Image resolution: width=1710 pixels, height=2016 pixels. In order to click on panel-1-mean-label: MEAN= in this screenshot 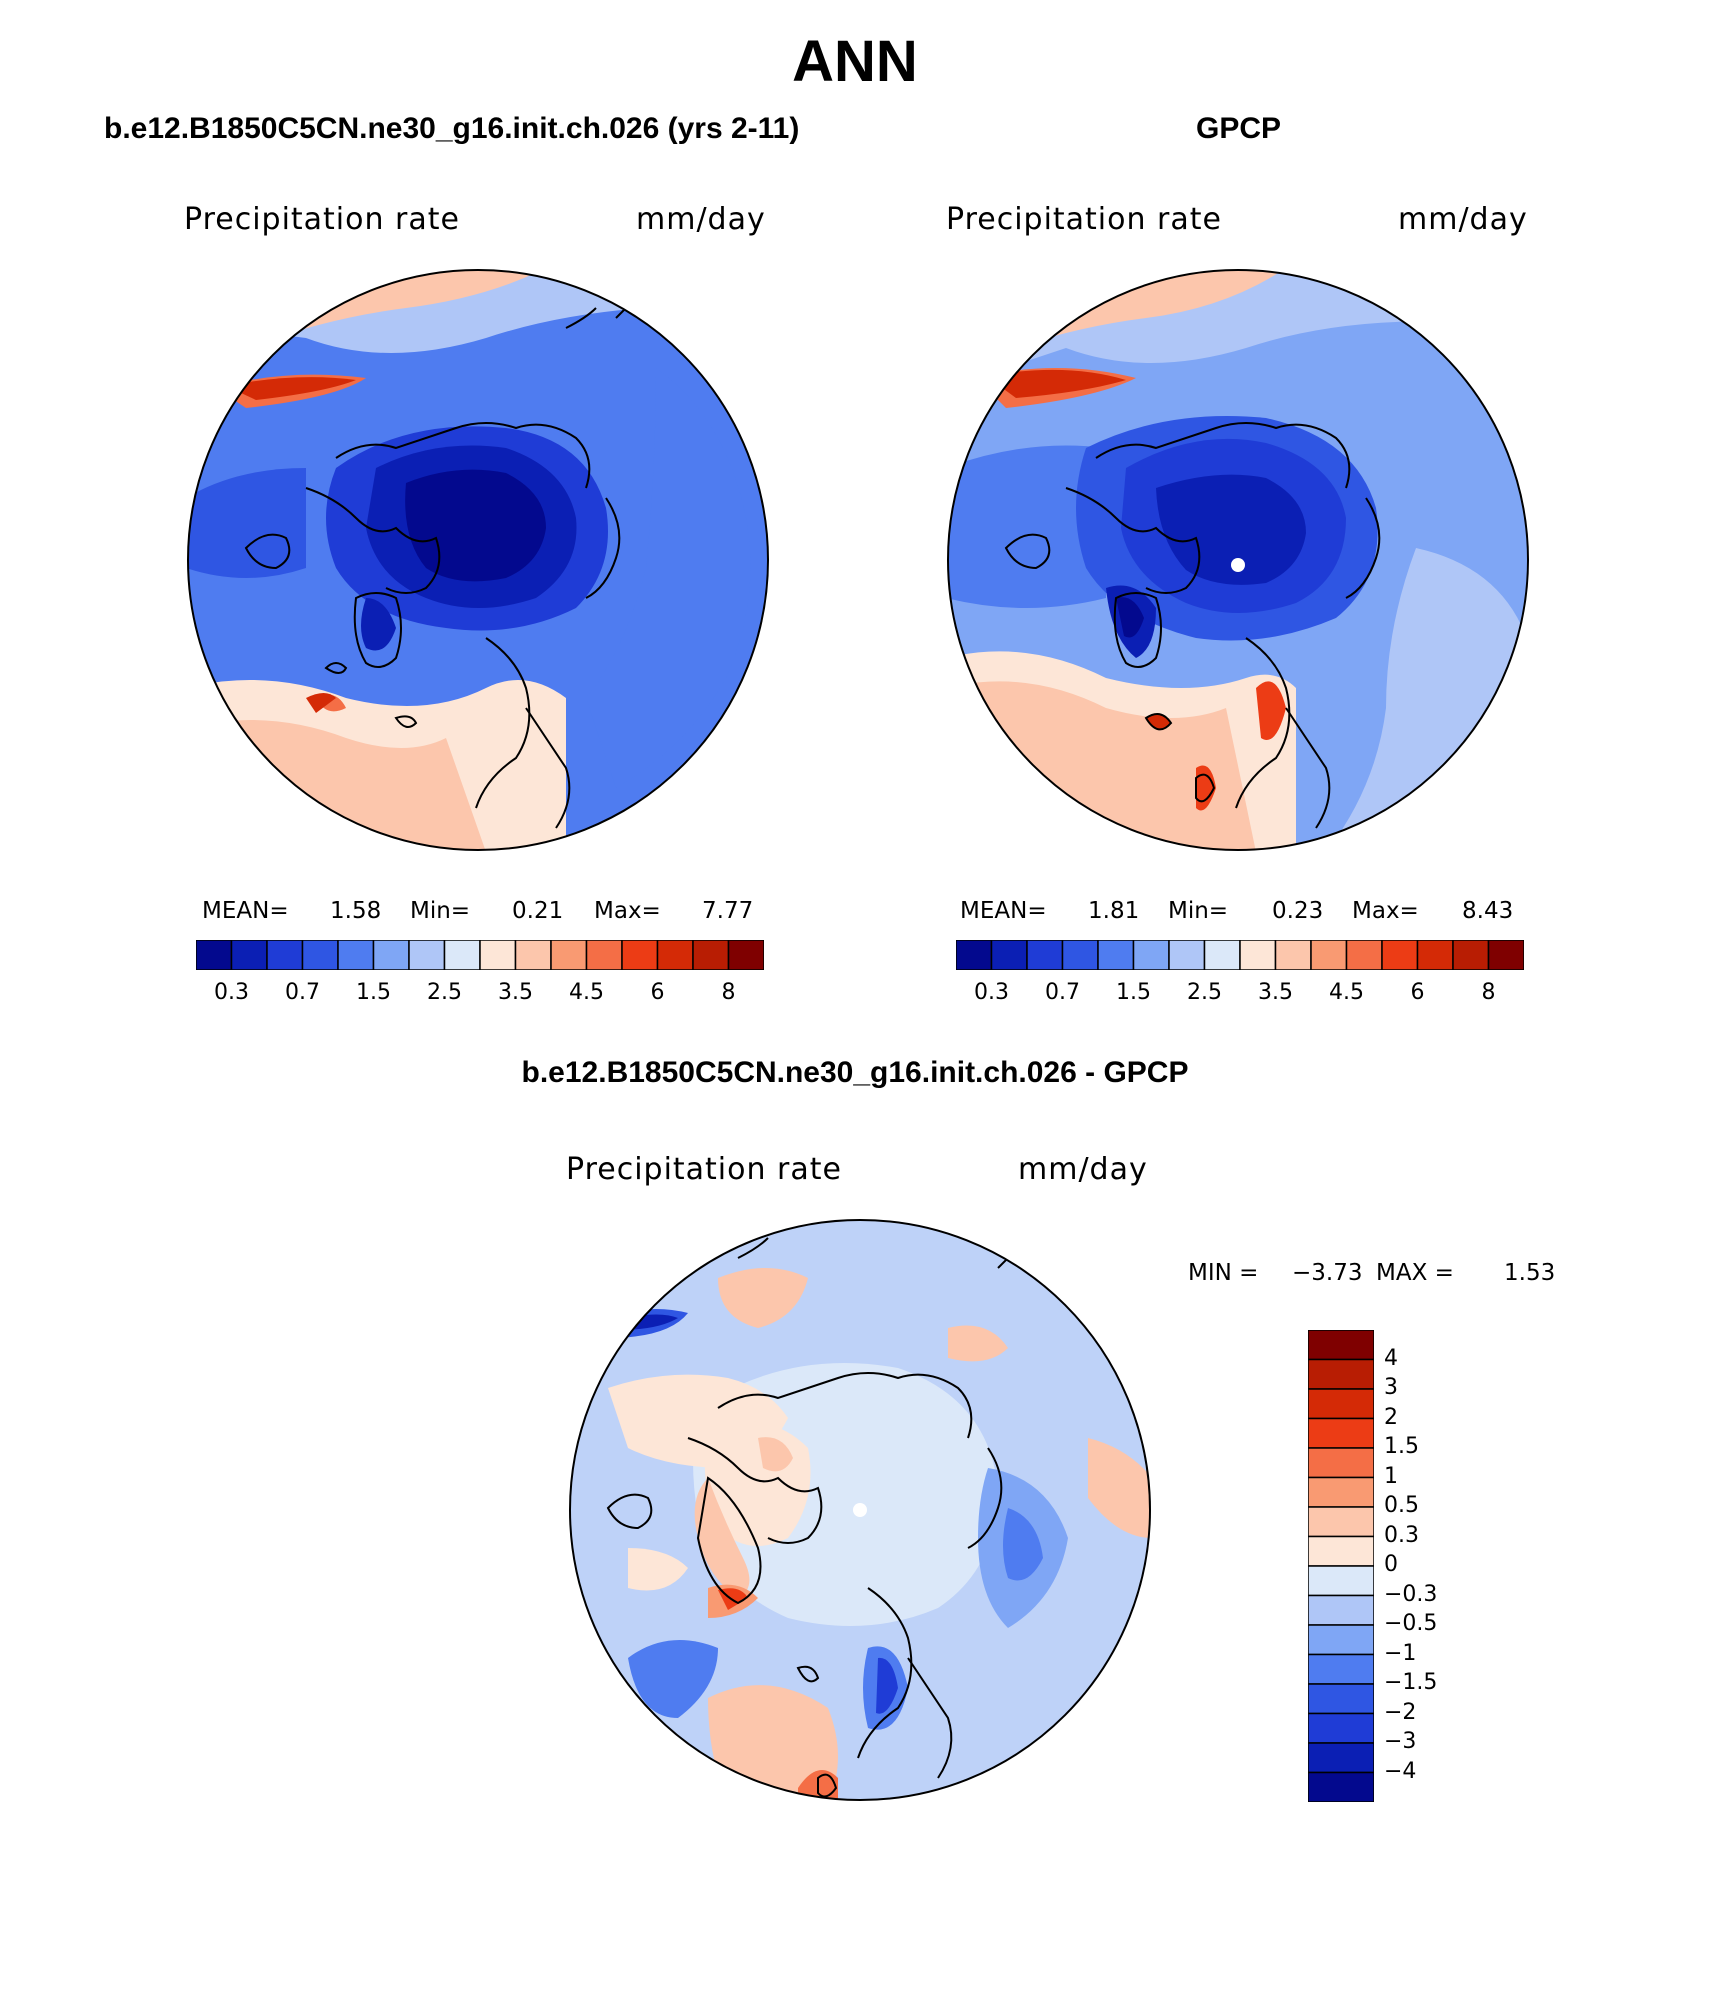, I will do `click(245, 911)`.